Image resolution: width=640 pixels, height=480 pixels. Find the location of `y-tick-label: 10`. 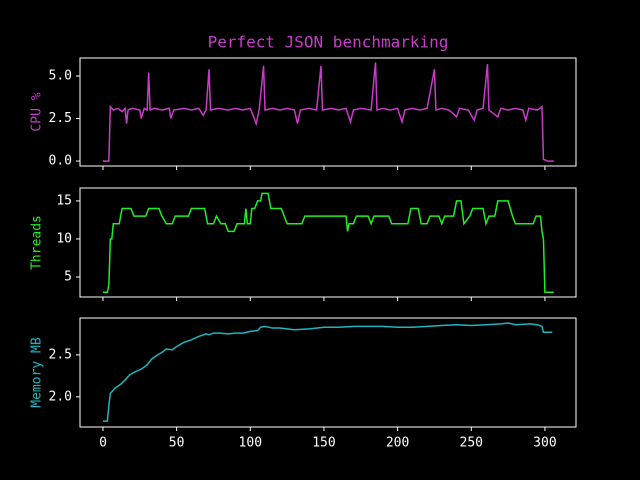

y-tick-label: 10 is located at coordinates (64, 238).